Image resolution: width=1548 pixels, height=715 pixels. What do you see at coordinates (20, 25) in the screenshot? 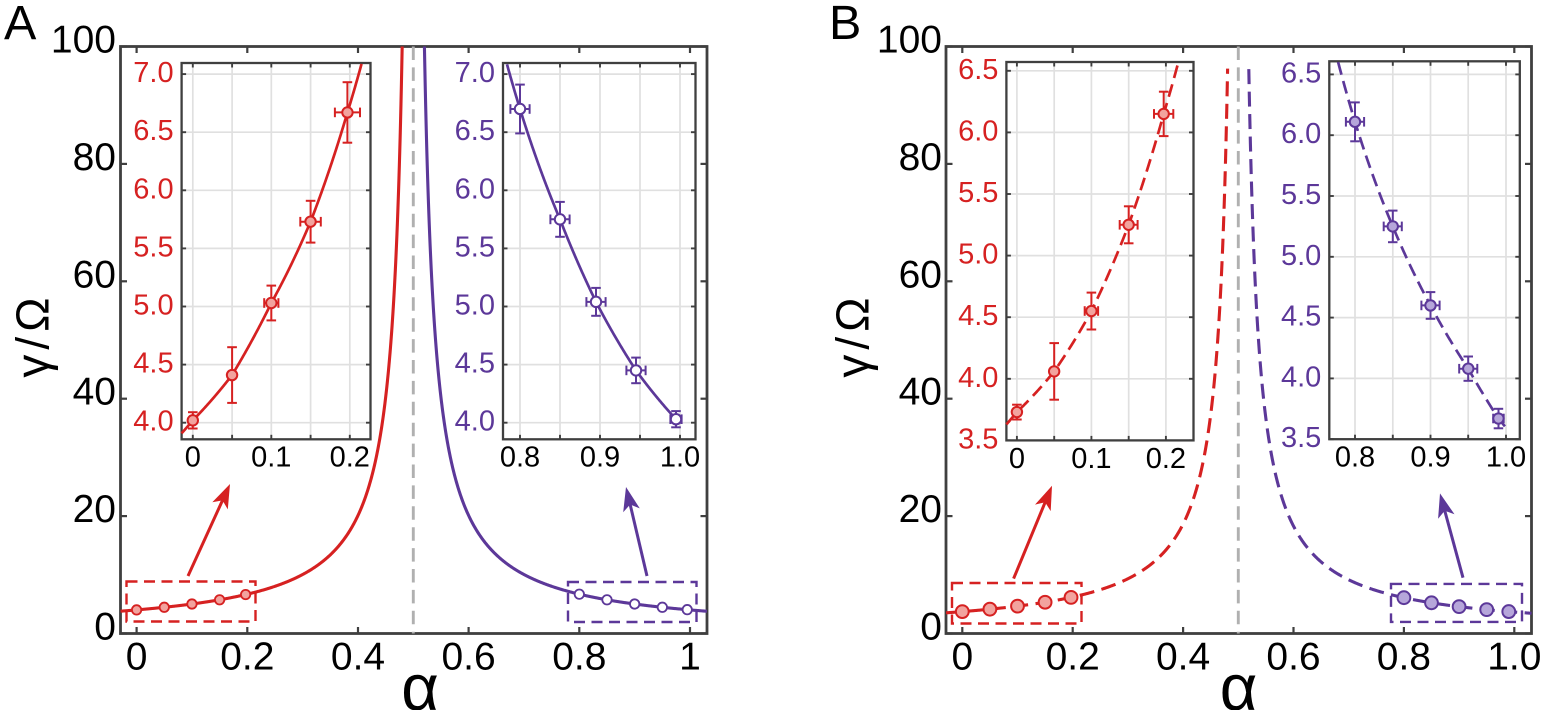
I see `svg-text: A` at bounding box center [20, 25].